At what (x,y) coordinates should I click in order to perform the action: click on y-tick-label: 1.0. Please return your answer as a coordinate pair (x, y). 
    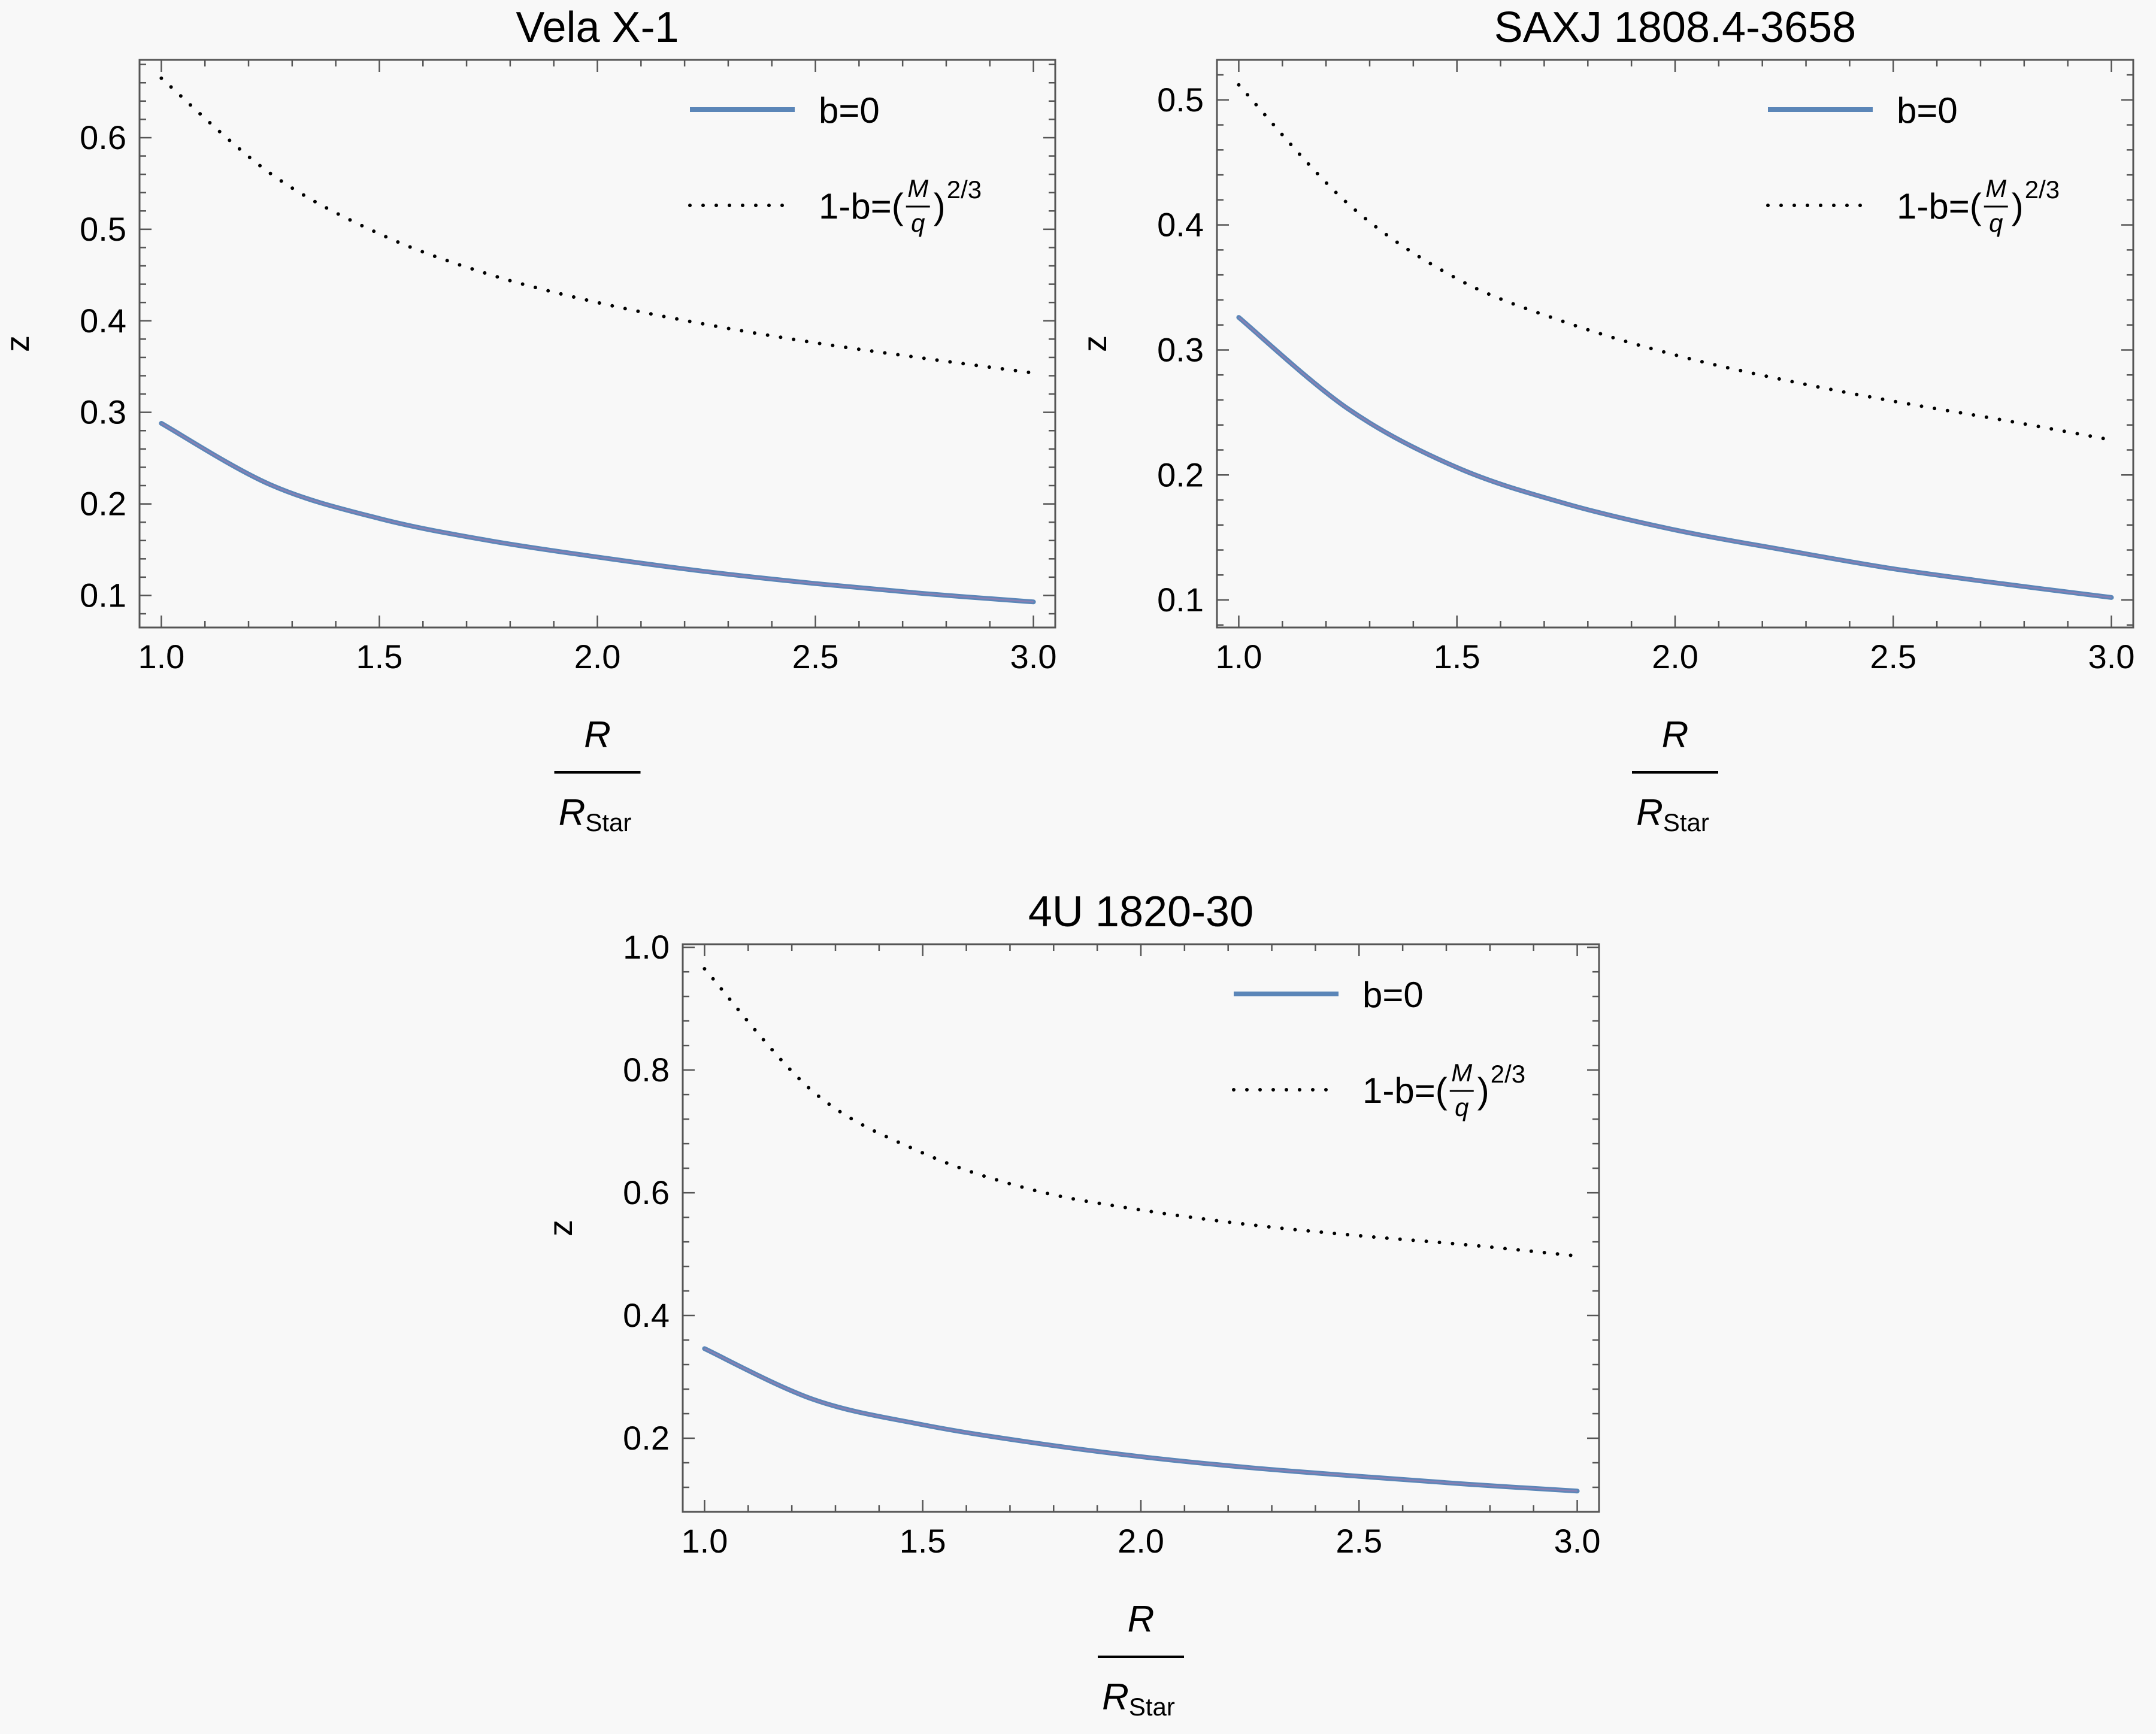
    Looking at the image, I should click on (647, 947).